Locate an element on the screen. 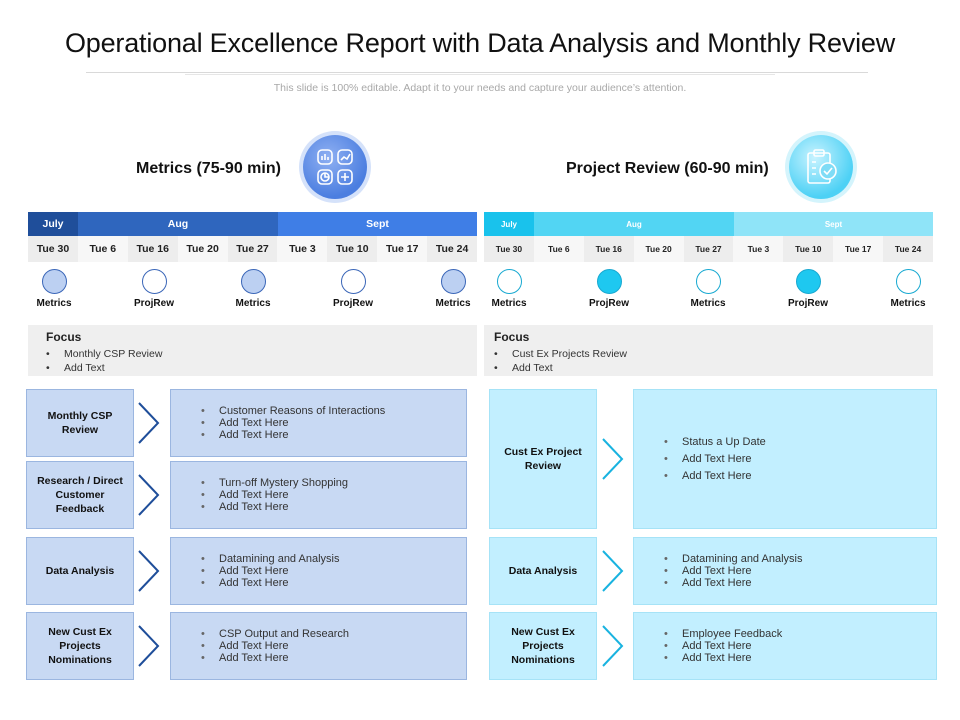  project-review-heading: Project Review (60-90 min) is located at coordinates (667, 168).